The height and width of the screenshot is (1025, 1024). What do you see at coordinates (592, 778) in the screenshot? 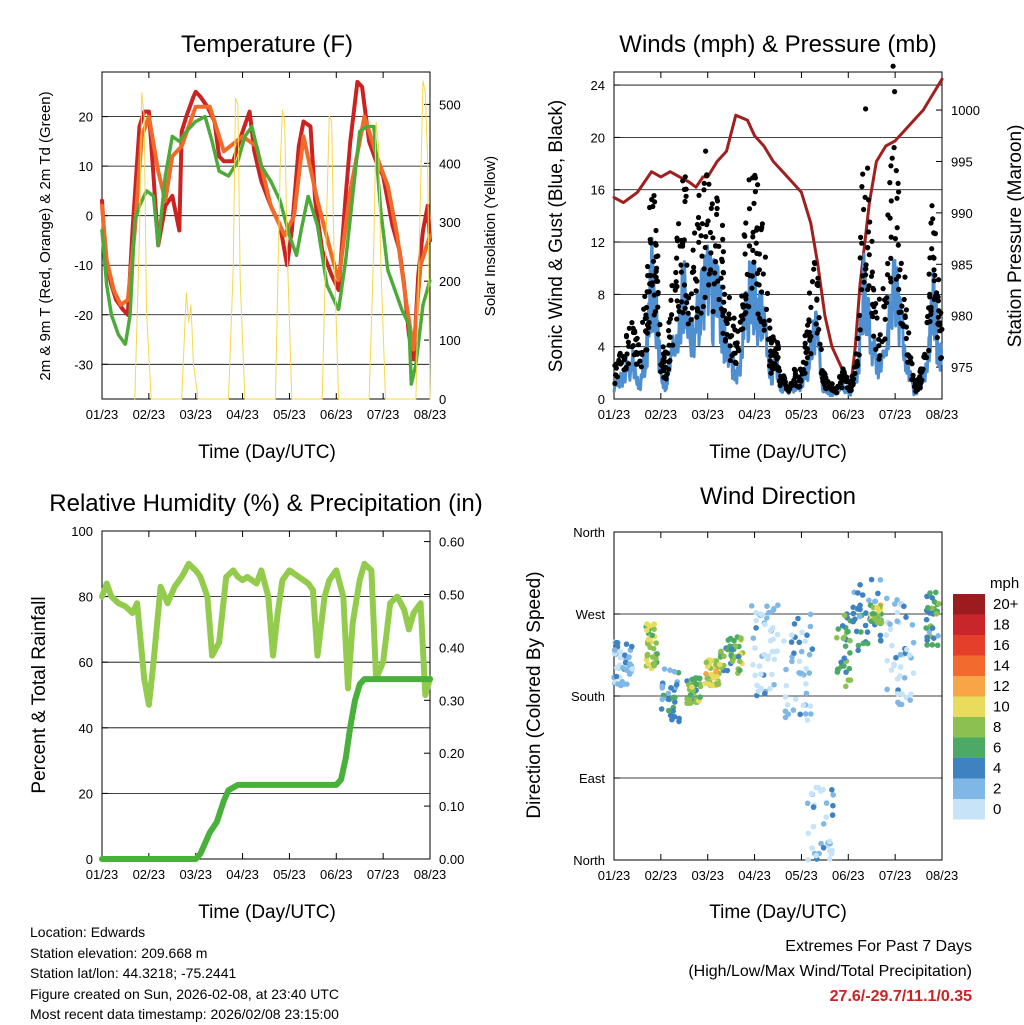
I see `y-tick-label: East` at bounding box center [592, 778].